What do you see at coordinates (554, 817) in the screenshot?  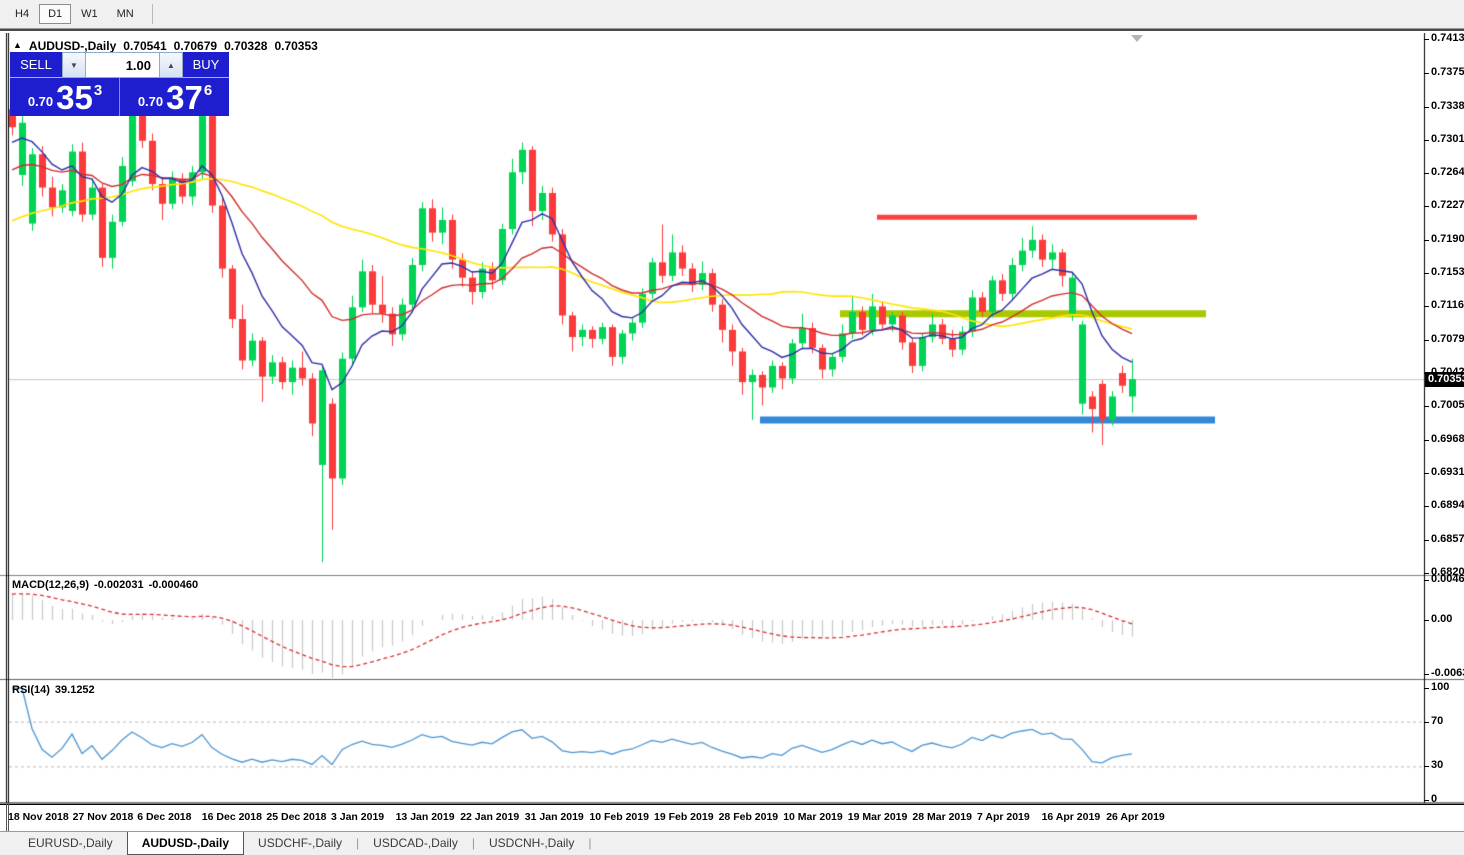 I see `date-axis-label: 31 Jan 2019` at bounding box center [554, 817].